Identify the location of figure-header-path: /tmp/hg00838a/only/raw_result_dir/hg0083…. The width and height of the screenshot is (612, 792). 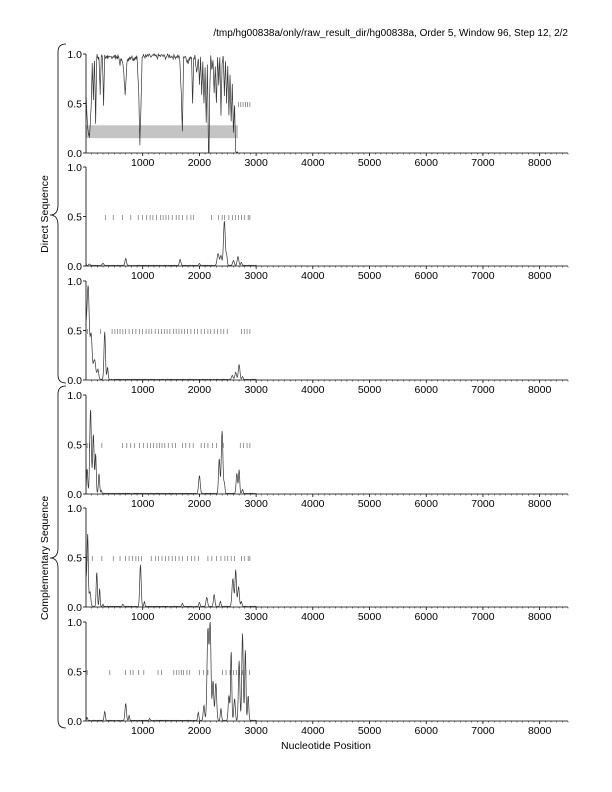
(390, 33).